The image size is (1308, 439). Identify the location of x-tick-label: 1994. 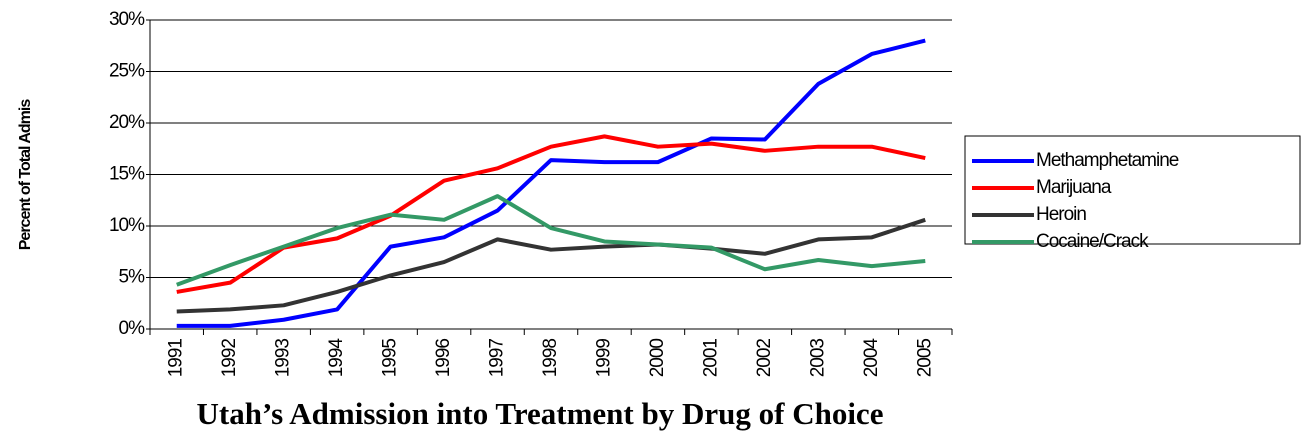
(336, 358).